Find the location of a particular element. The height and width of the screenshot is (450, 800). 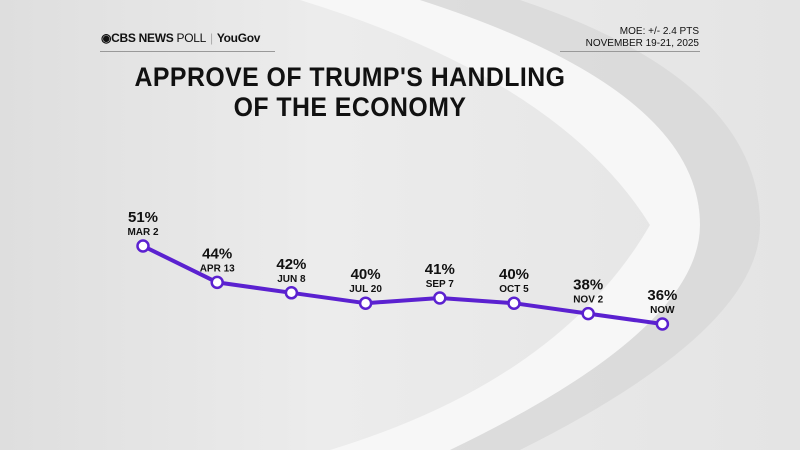

value-label: 44% is located at coordinates (217, 253).